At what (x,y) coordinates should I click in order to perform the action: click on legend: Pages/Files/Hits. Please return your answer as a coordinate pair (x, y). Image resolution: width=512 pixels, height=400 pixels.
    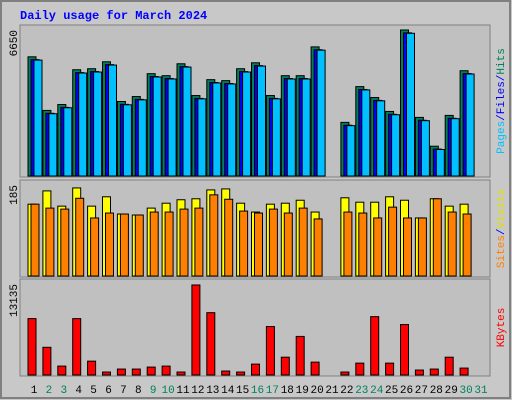
    Looking at the image, I should click on (502, 101).